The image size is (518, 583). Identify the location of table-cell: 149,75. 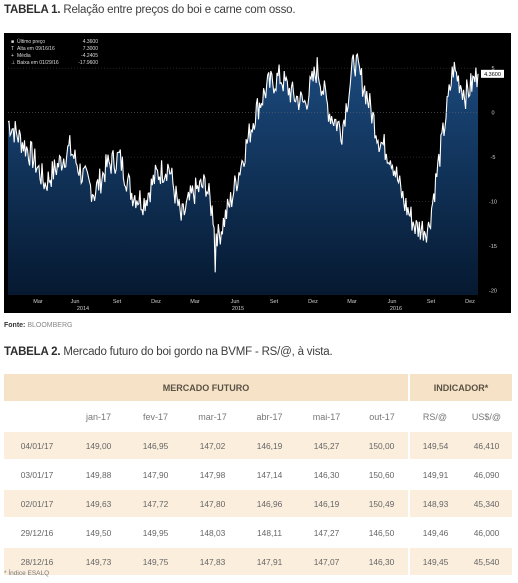
(155, 562).